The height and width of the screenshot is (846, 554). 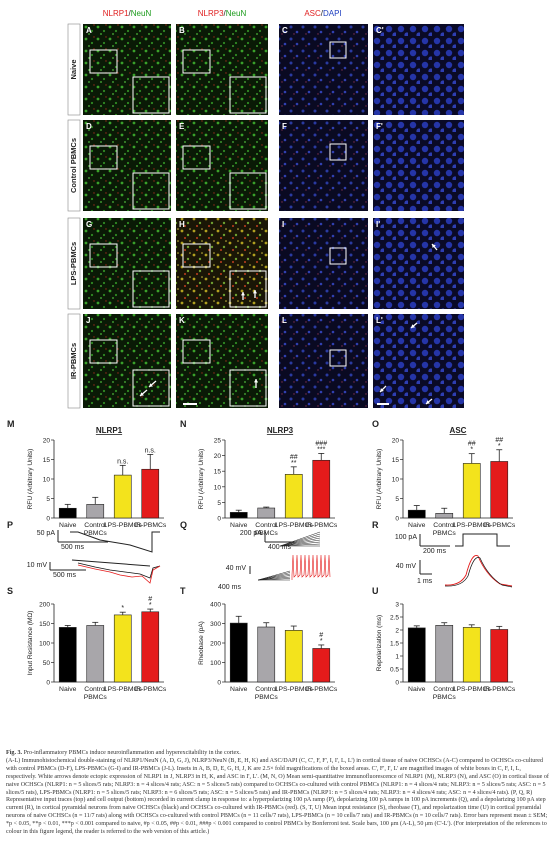 What do you see at coordinates (279, 547) in the screenshot?
I see `scale-label: 400 ms` at bounding box center [279, 547].